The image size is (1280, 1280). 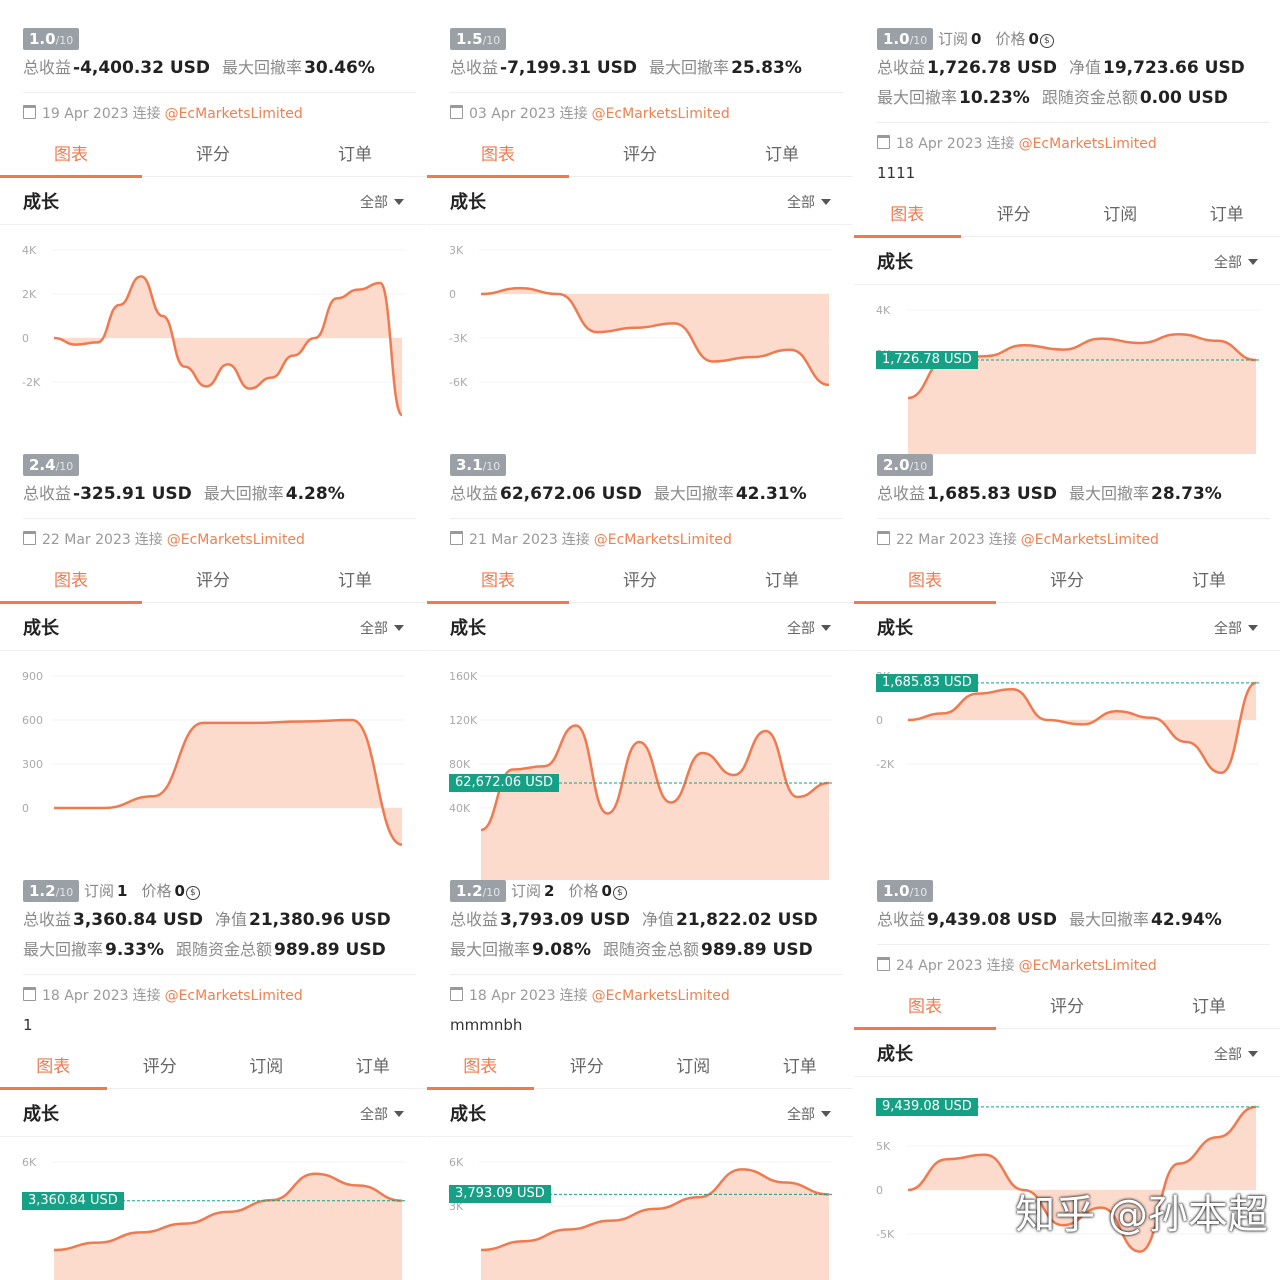 What do you see at coordinates (134, 950) in the screenshot?
I see `max-drawdown-value: 9.33%` at bounding box center [134, 950].